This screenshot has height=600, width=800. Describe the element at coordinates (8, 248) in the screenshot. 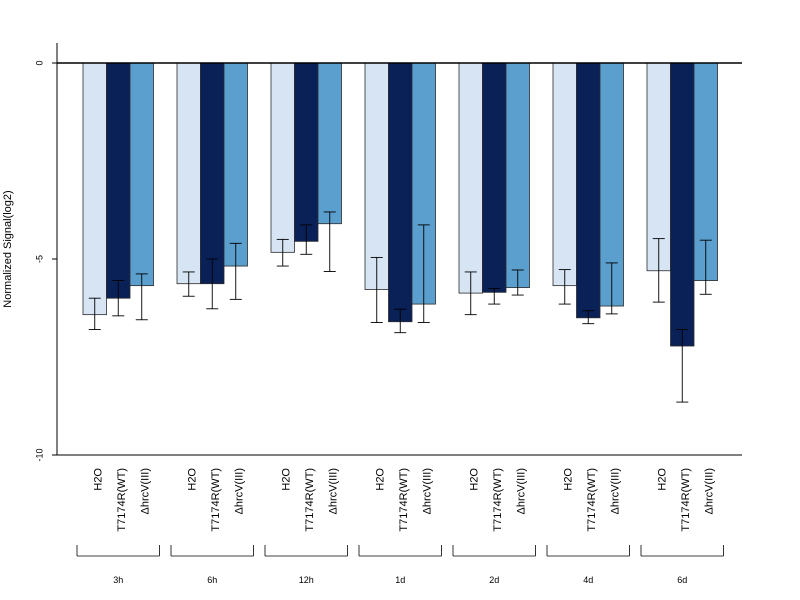

I see `y-axis-title: Normalized Signal(log2)` at that location.